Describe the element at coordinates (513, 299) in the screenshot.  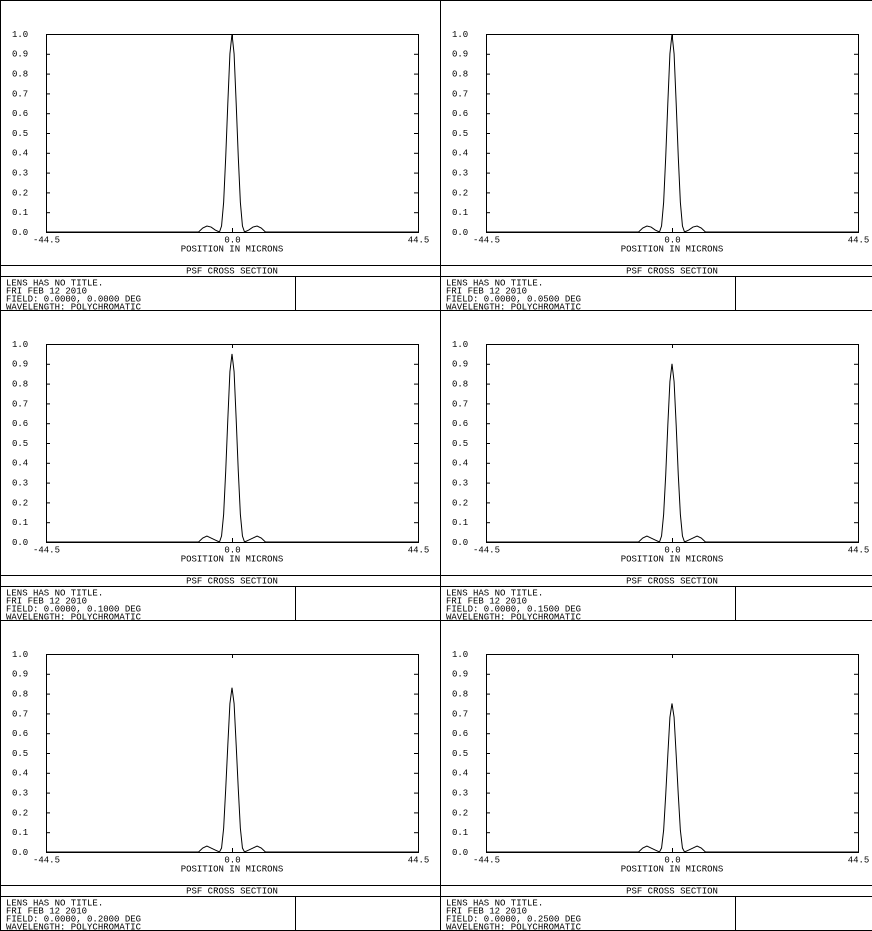
I see `info-line: FIELD: 0.0000, 0.0500 DEG` at that location.